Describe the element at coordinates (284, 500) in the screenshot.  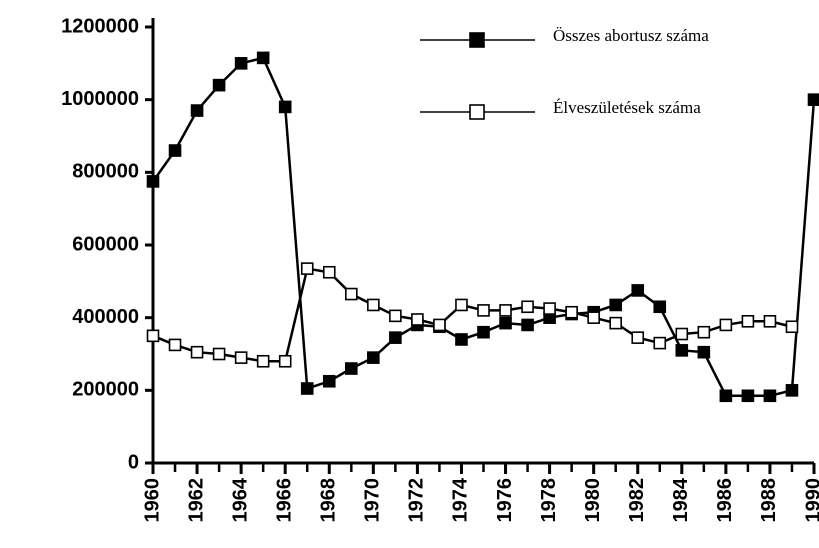
I see `x-tick-label: 1966` at that location.